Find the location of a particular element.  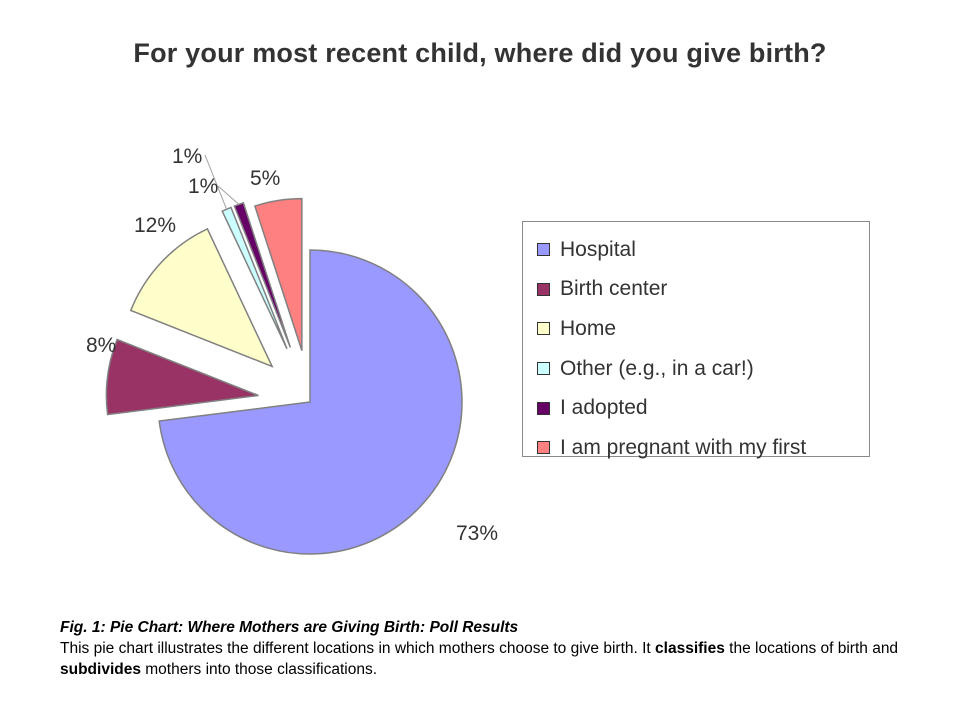

legend-label: I adopted is located at coordinates (604, 408).